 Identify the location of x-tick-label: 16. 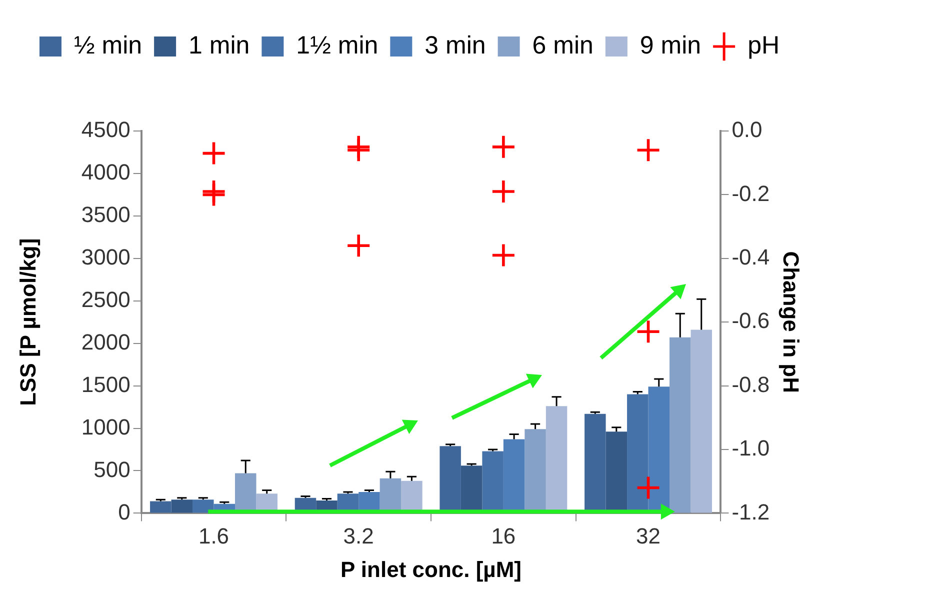
(503, 535).